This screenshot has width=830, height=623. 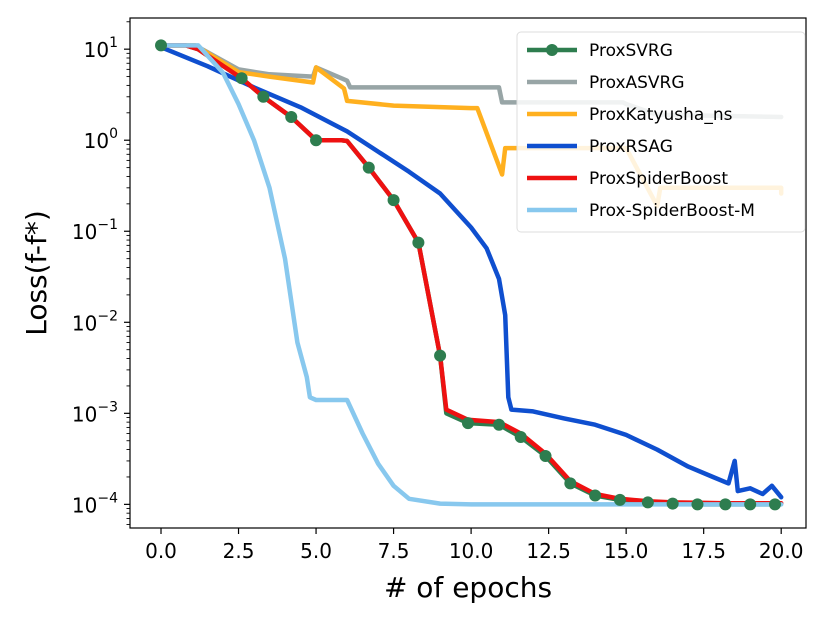 What do you see at coordinates (637, 83) in the screenshot?
I see `legend-label-proxasvrg: ProxASVRG` at bounding box center [637, 83].